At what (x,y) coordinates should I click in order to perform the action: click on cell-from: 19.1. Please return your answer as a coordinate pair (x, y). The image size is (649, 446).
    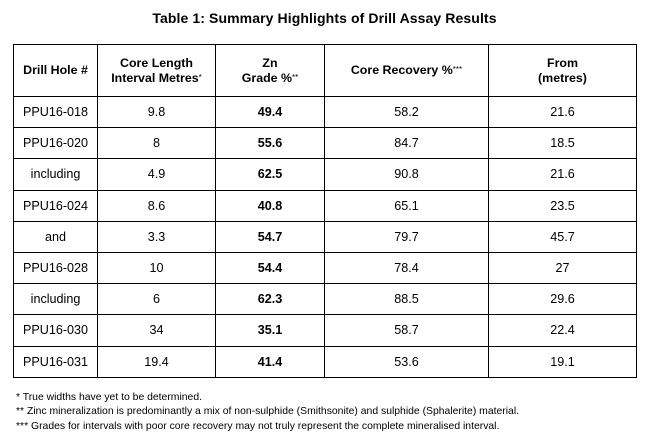
    Looking at the image, I should click on (562, 361).